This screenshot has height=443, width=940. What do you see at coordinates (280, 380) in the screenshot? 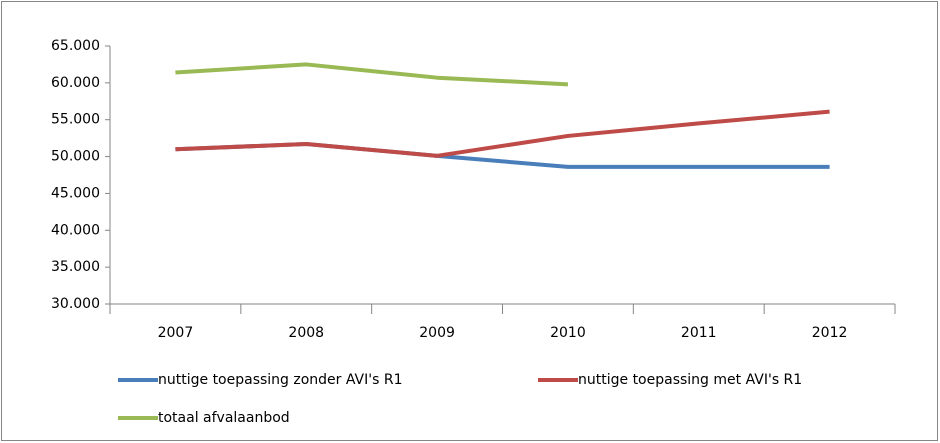
I see `legend-label: nuttige toepassing zonder AVI's R1` at bounding box center [280, 380].